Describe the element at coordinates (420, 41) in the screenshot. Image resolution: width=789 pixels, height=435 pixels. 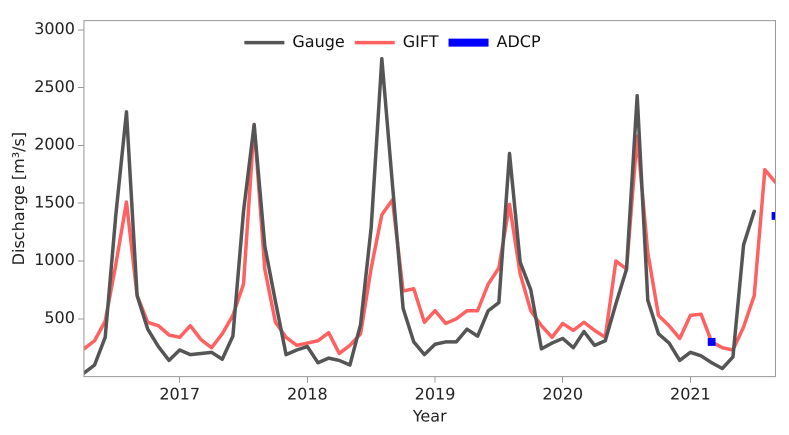
I see `legend-label: GIFT` at that location.